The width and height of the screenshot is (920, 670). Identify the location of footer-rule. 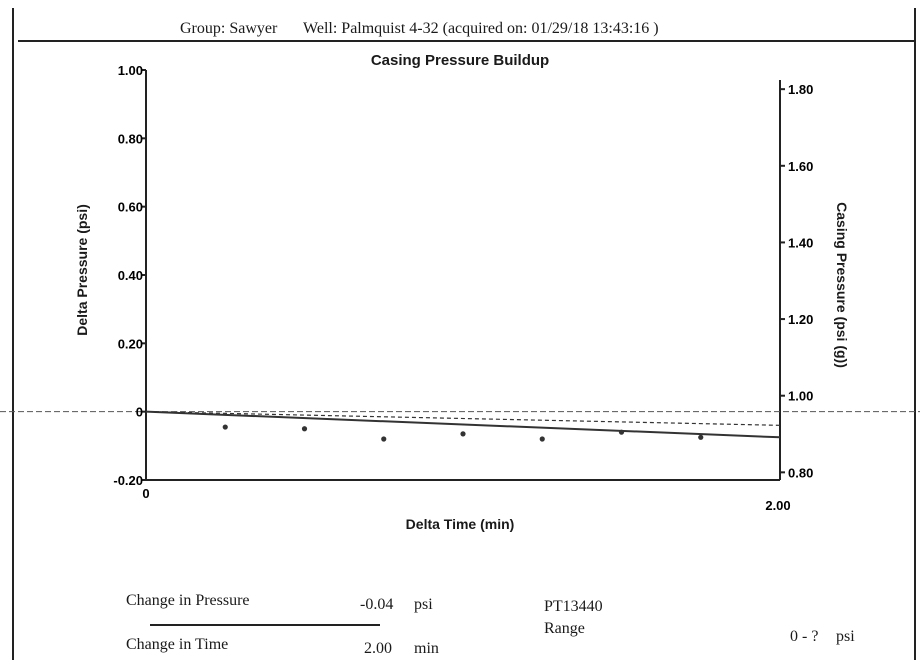
(265, 625).